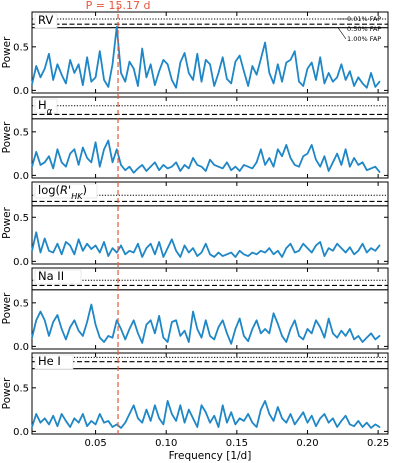 The image size is (400, 463). What do you see at coordinates (49, 361) in the screenshot?
I see `panel-label: He I` at bounding box center [49, 361].